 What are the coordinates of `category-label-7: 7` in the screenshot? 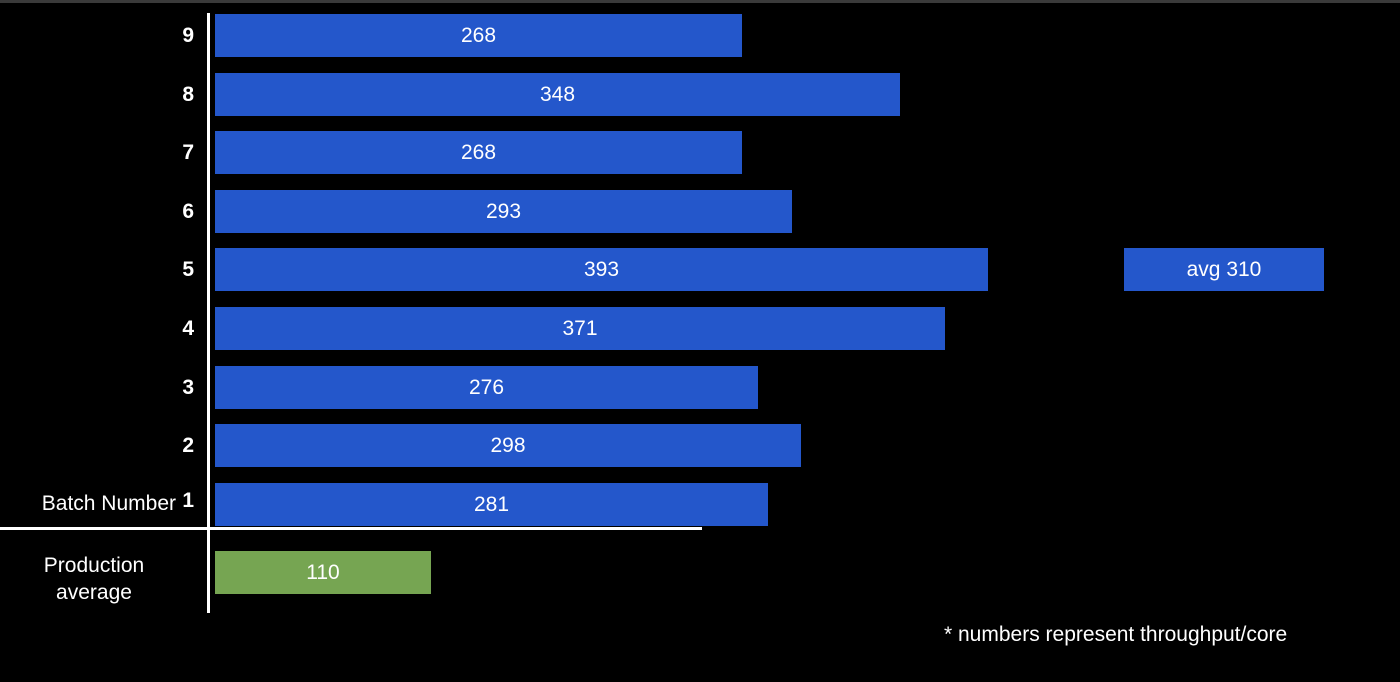 It's located at (188, 152).